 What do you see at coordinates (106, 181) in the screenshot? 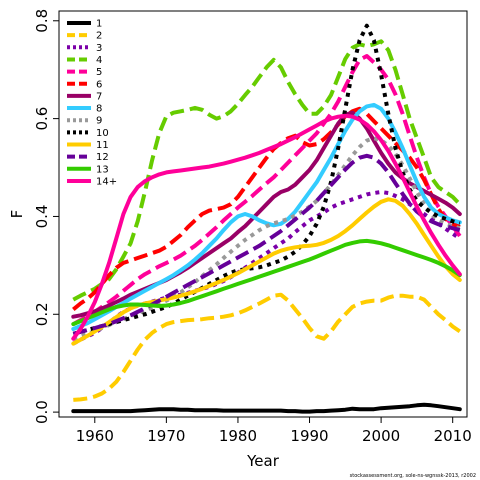
I see `legend-label: 14+` at bounding box center [106, 181].